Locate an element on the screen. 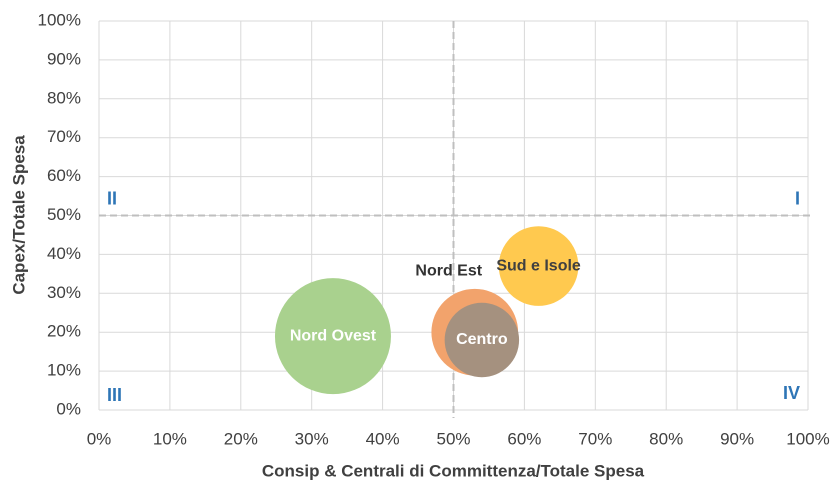 The image size is (837, 489). quadrant-label: IV is located at coordinates (791, 393).